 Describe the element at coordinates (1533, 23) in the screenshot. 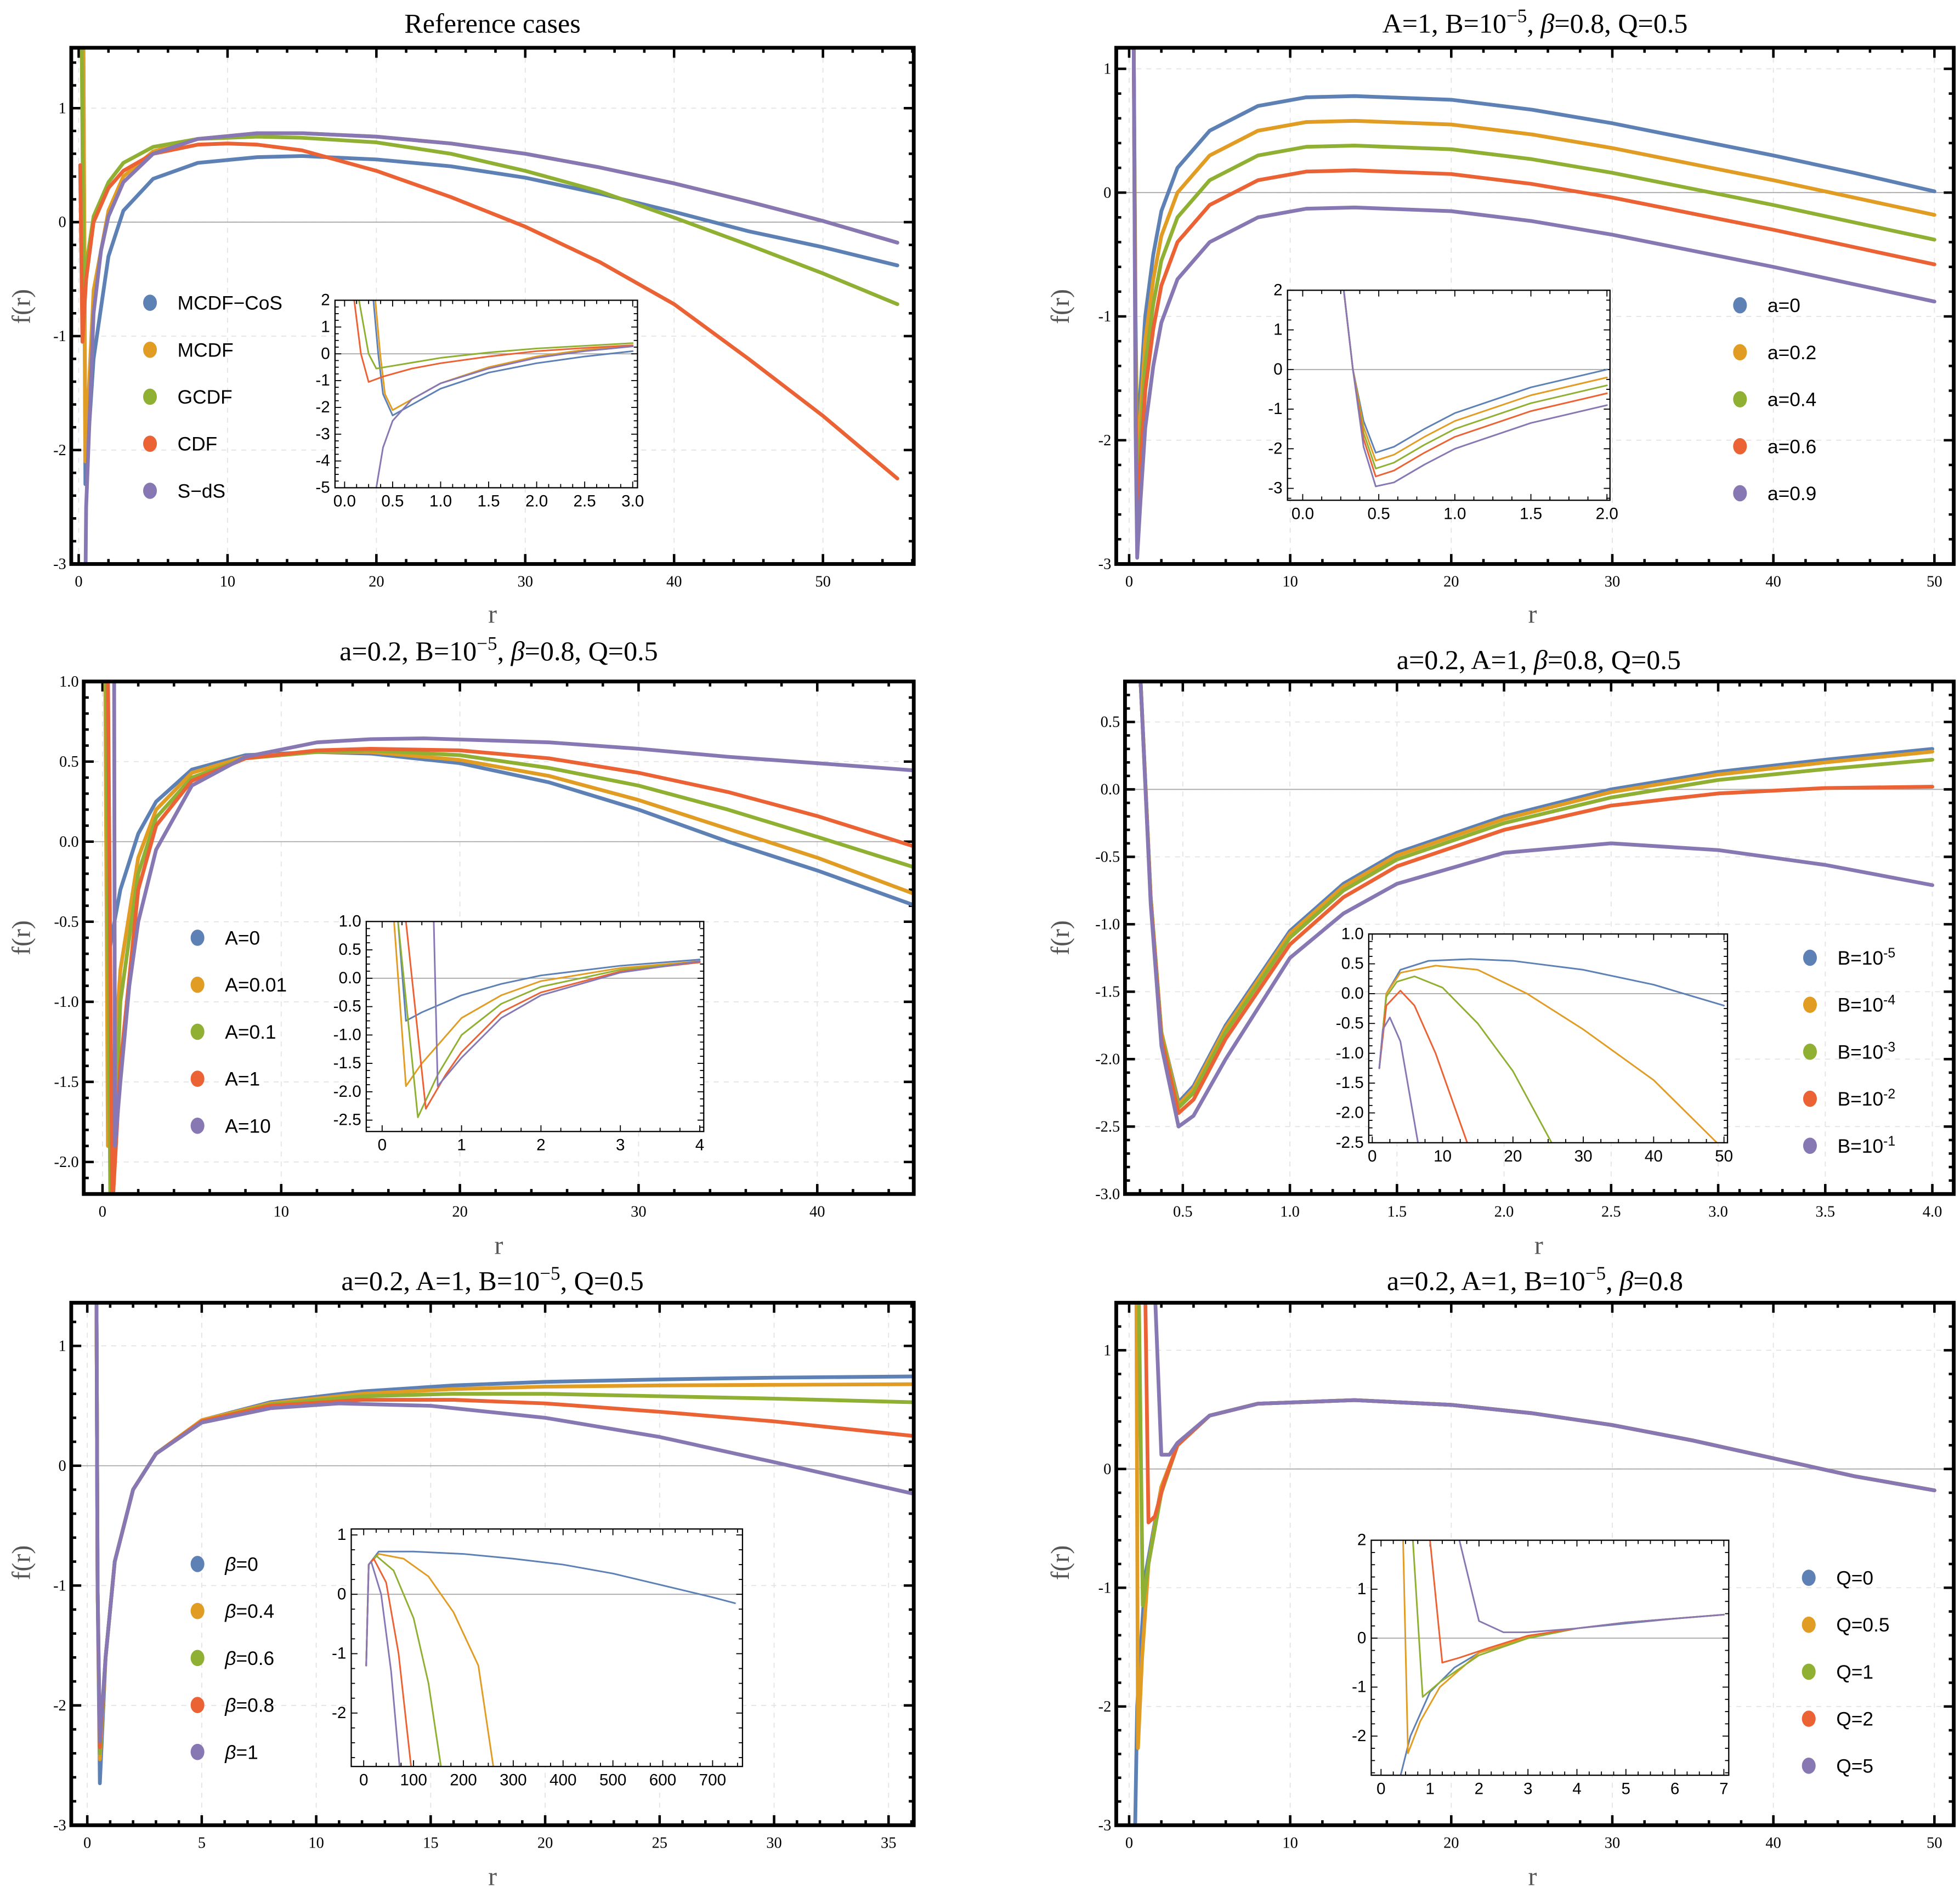

I see `text-segment: ,` at that location.